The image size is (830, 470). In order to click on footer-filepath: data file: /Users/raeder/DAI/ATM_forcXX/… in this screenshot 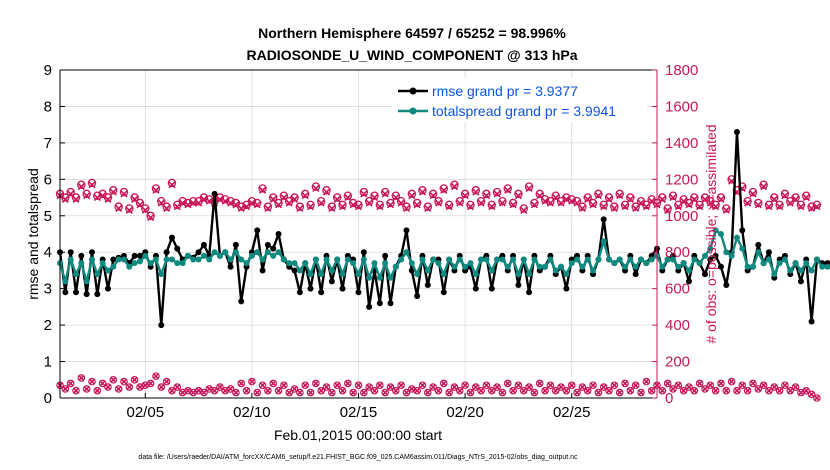, I will do `click(358, 457)`.